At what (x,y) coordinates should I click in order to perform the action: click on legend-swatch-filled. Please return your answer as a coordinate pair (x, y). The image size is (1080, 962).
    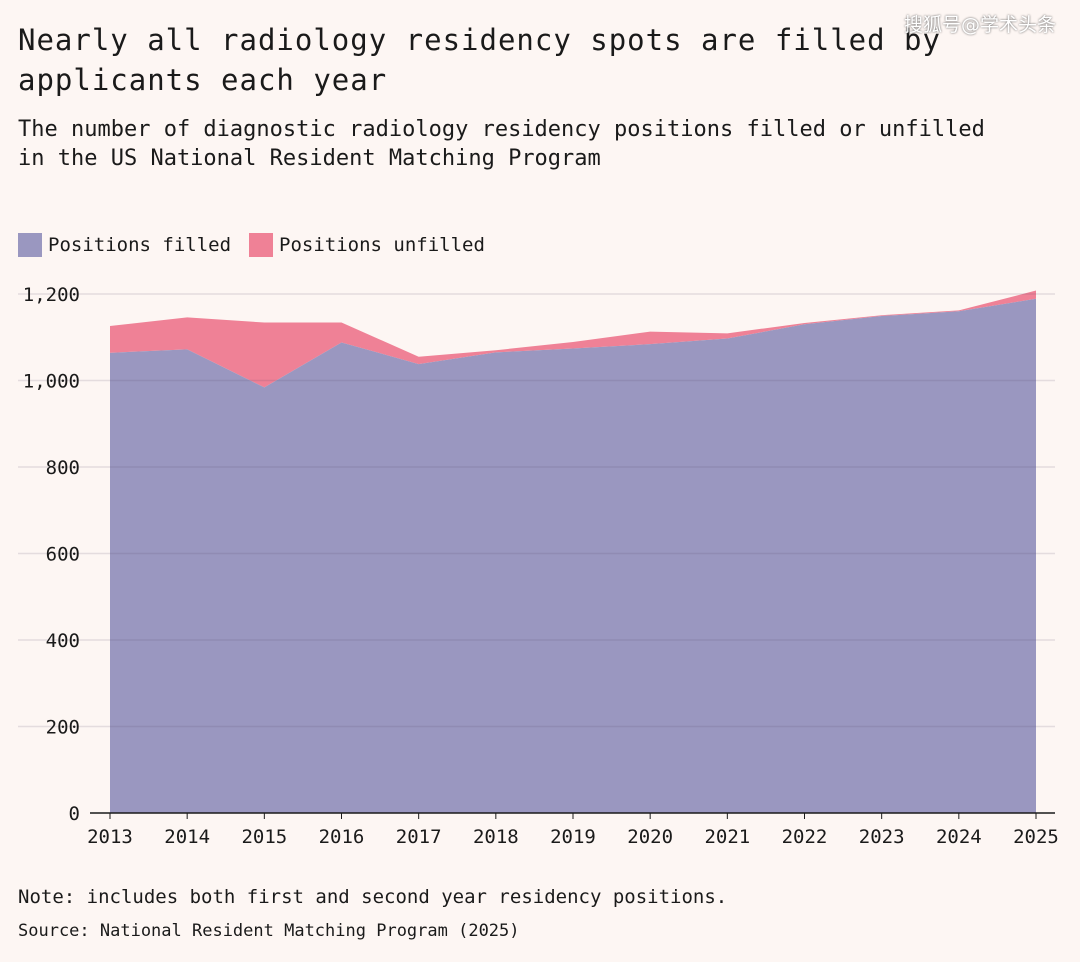
    Looking at the image, I should click on (30, 245).